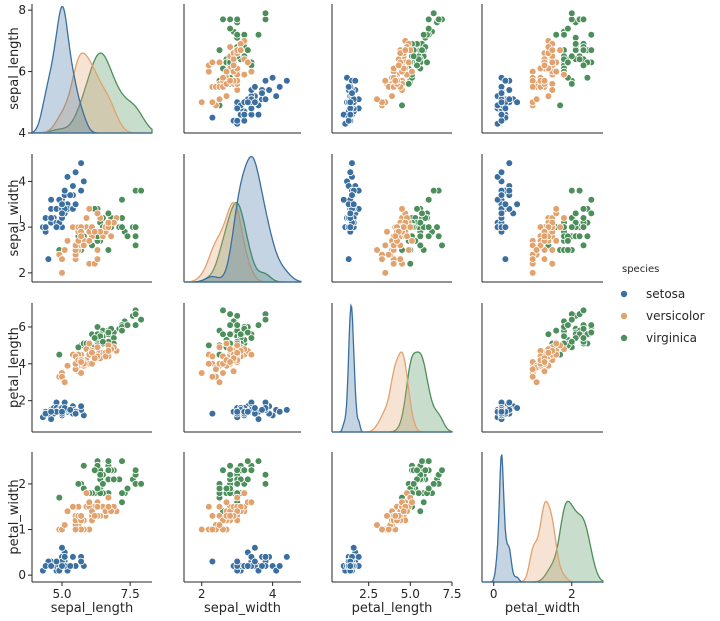 This screenshot has height=621, width=720. I want to click on x-tick-label: 2.5, so click(368, 594).